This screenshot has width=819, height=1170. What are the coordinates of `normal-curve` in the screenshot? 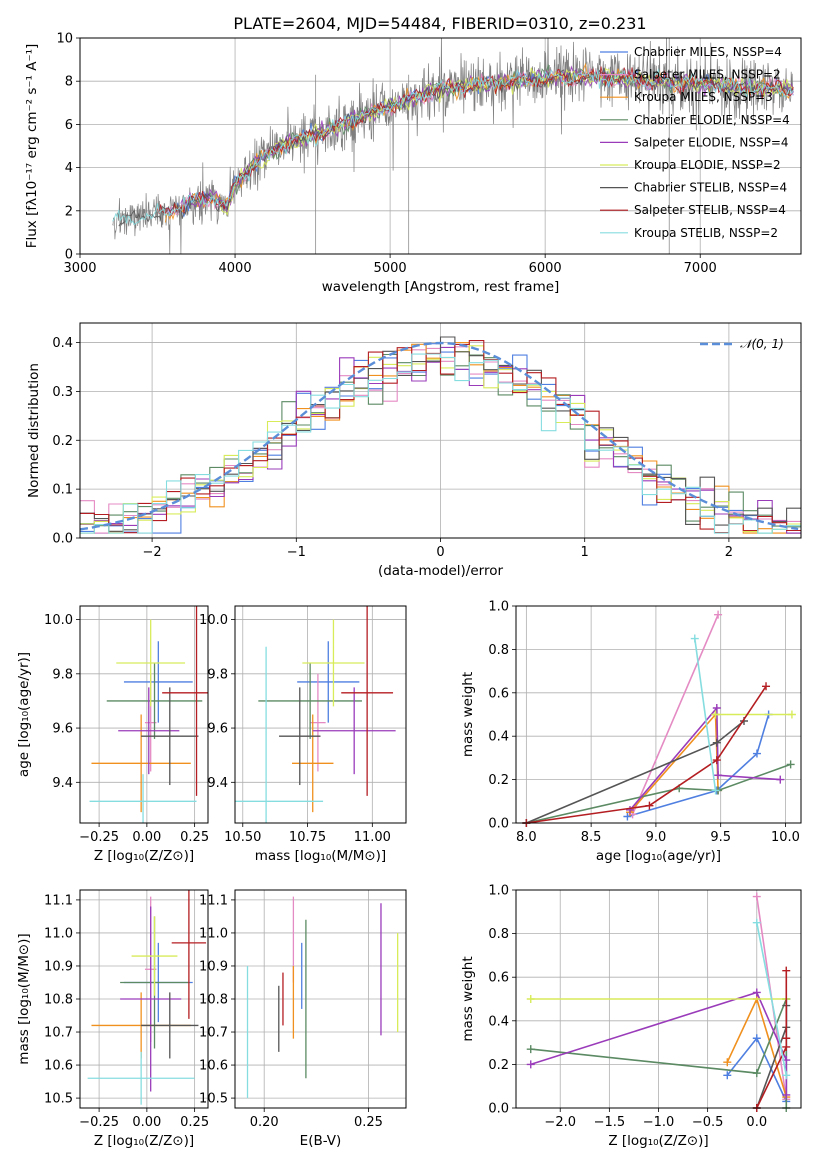 It's located at (439, 436).